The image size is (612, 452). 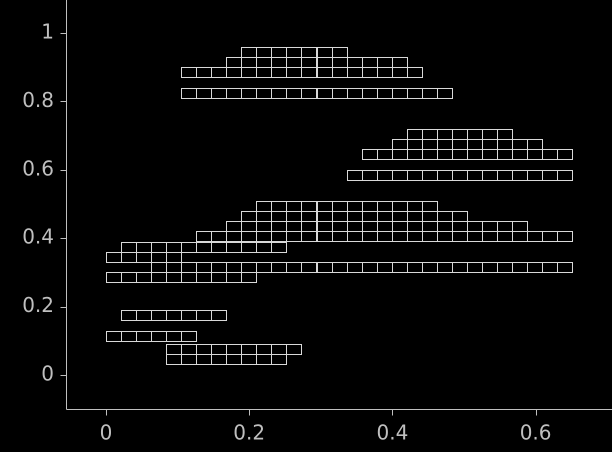 What do you see at coordinates (47, 32) in the screenshot?
I see `y-tick-label: 1` at bounding box center [47, 32].